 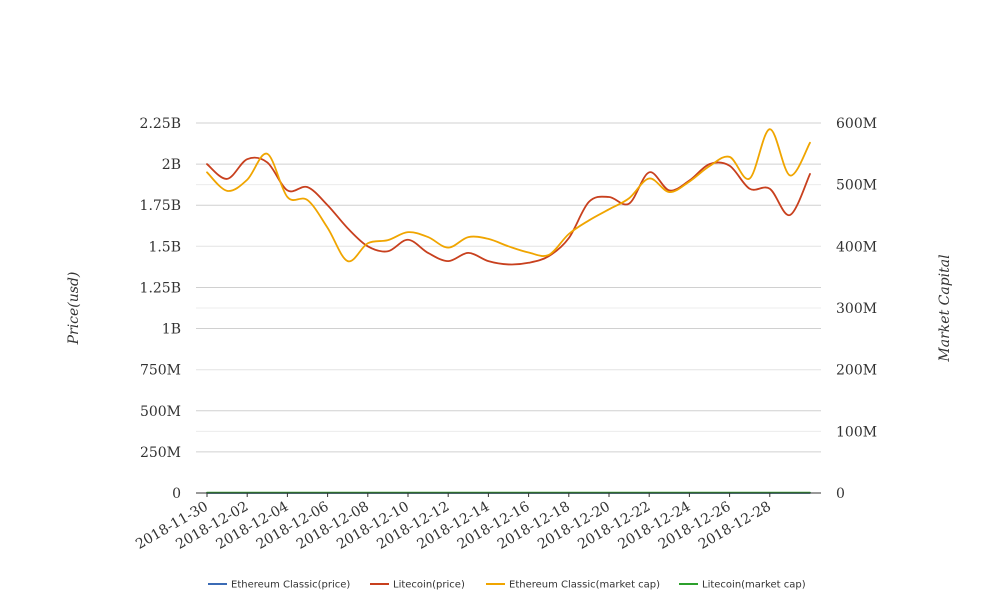 I want to click on y2-tick-label: 500M, so click(x=856, y=186).